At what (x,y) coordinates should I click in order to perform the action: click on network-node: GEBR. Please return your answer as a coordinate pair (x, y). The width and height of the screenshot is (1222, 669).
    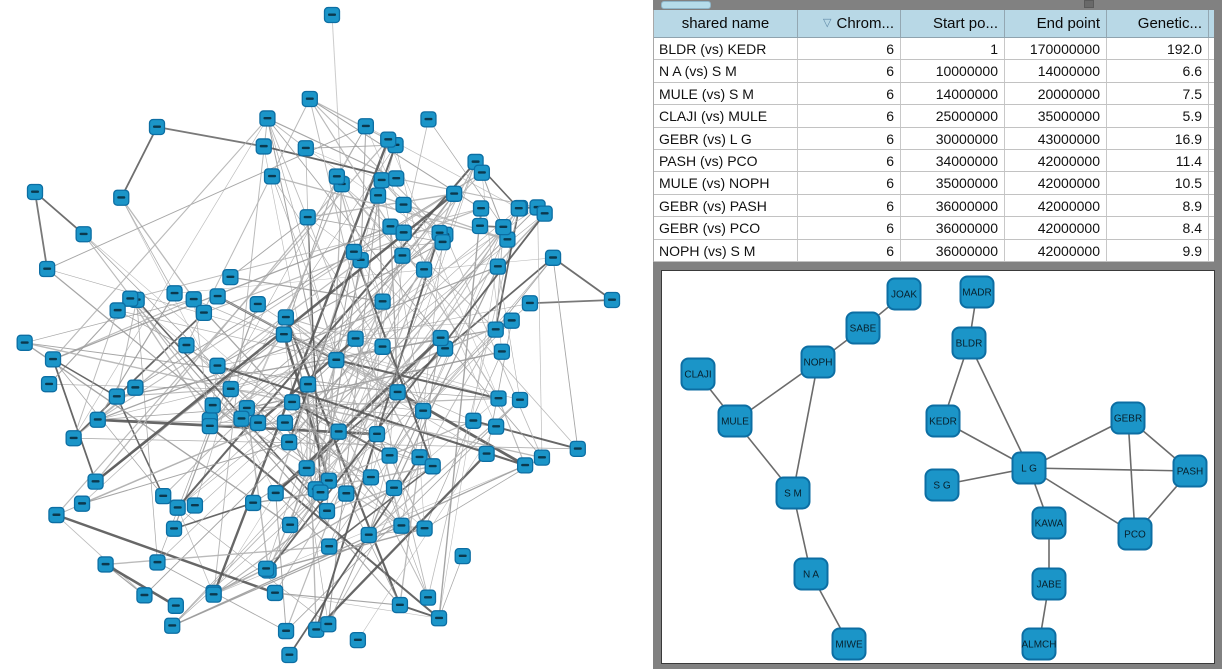
    Looking at the image, I should click on (1128, 418).